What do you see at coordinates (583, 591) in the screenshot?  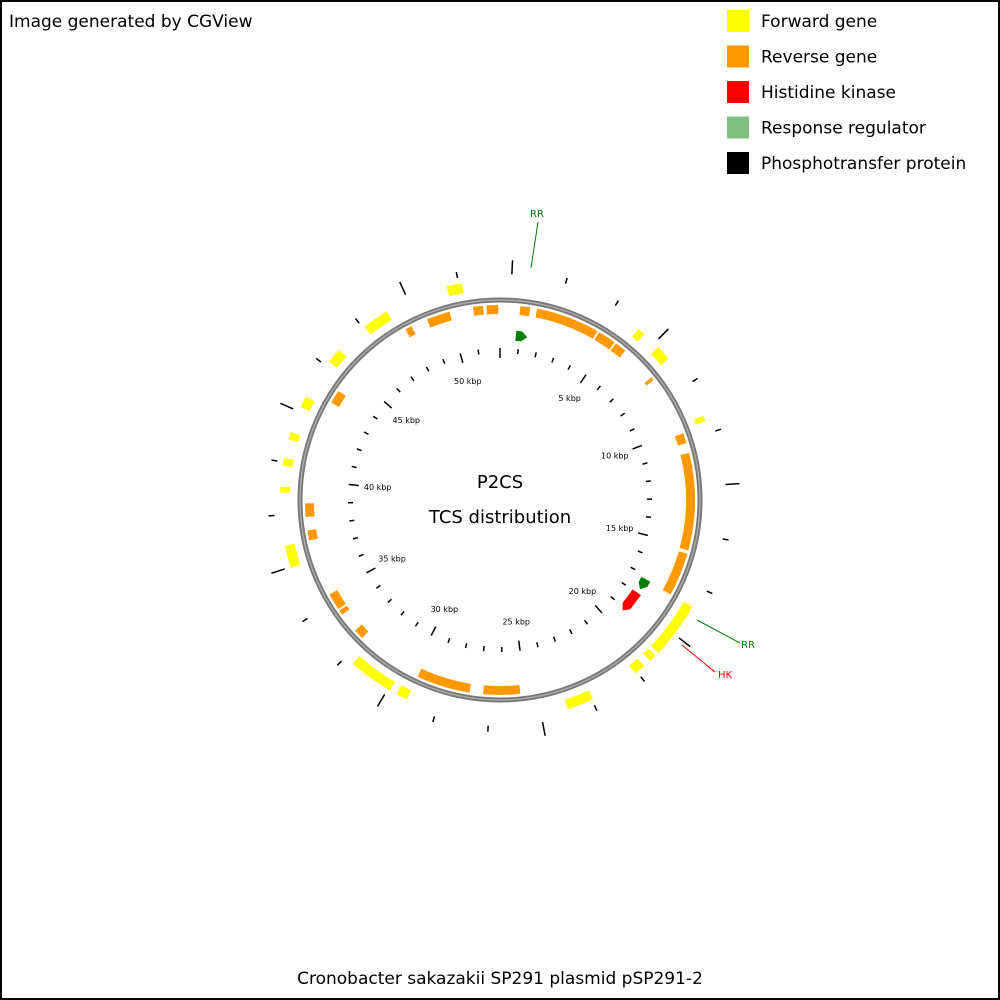 I see `ruler-label: 20 kbp` at bounding box center [583, 591].